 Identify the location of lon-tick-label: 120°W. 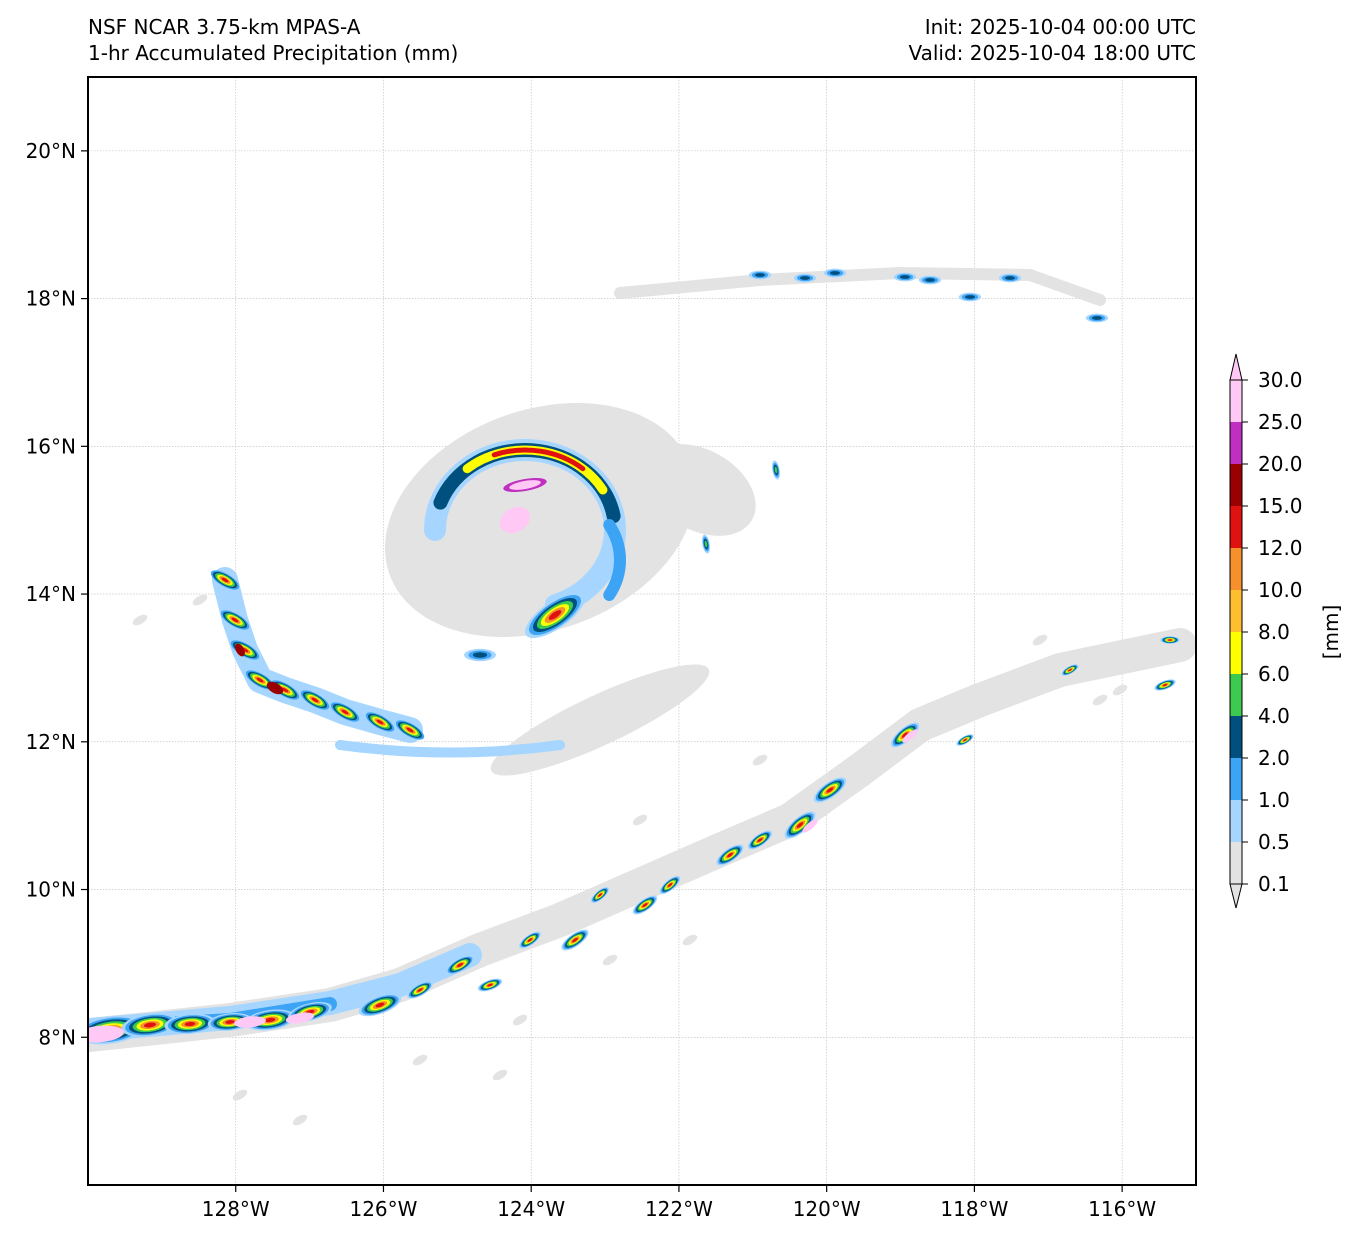
(827, 1209).